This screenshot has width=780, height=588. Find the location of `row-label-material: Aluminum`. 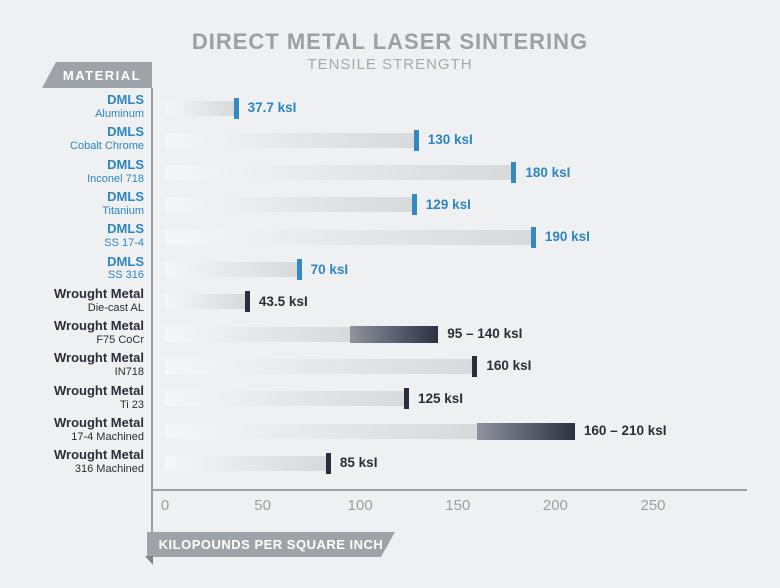

row-label-material: Aluminum is located at coordinates (119, 113).